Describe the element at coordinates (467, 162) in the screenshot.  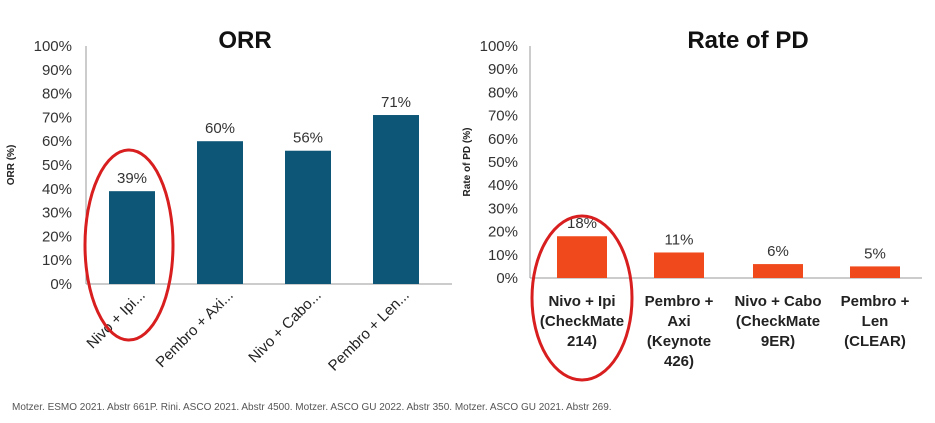
I see `pd-y-axis-label: Rate of PD (%)` at that location.